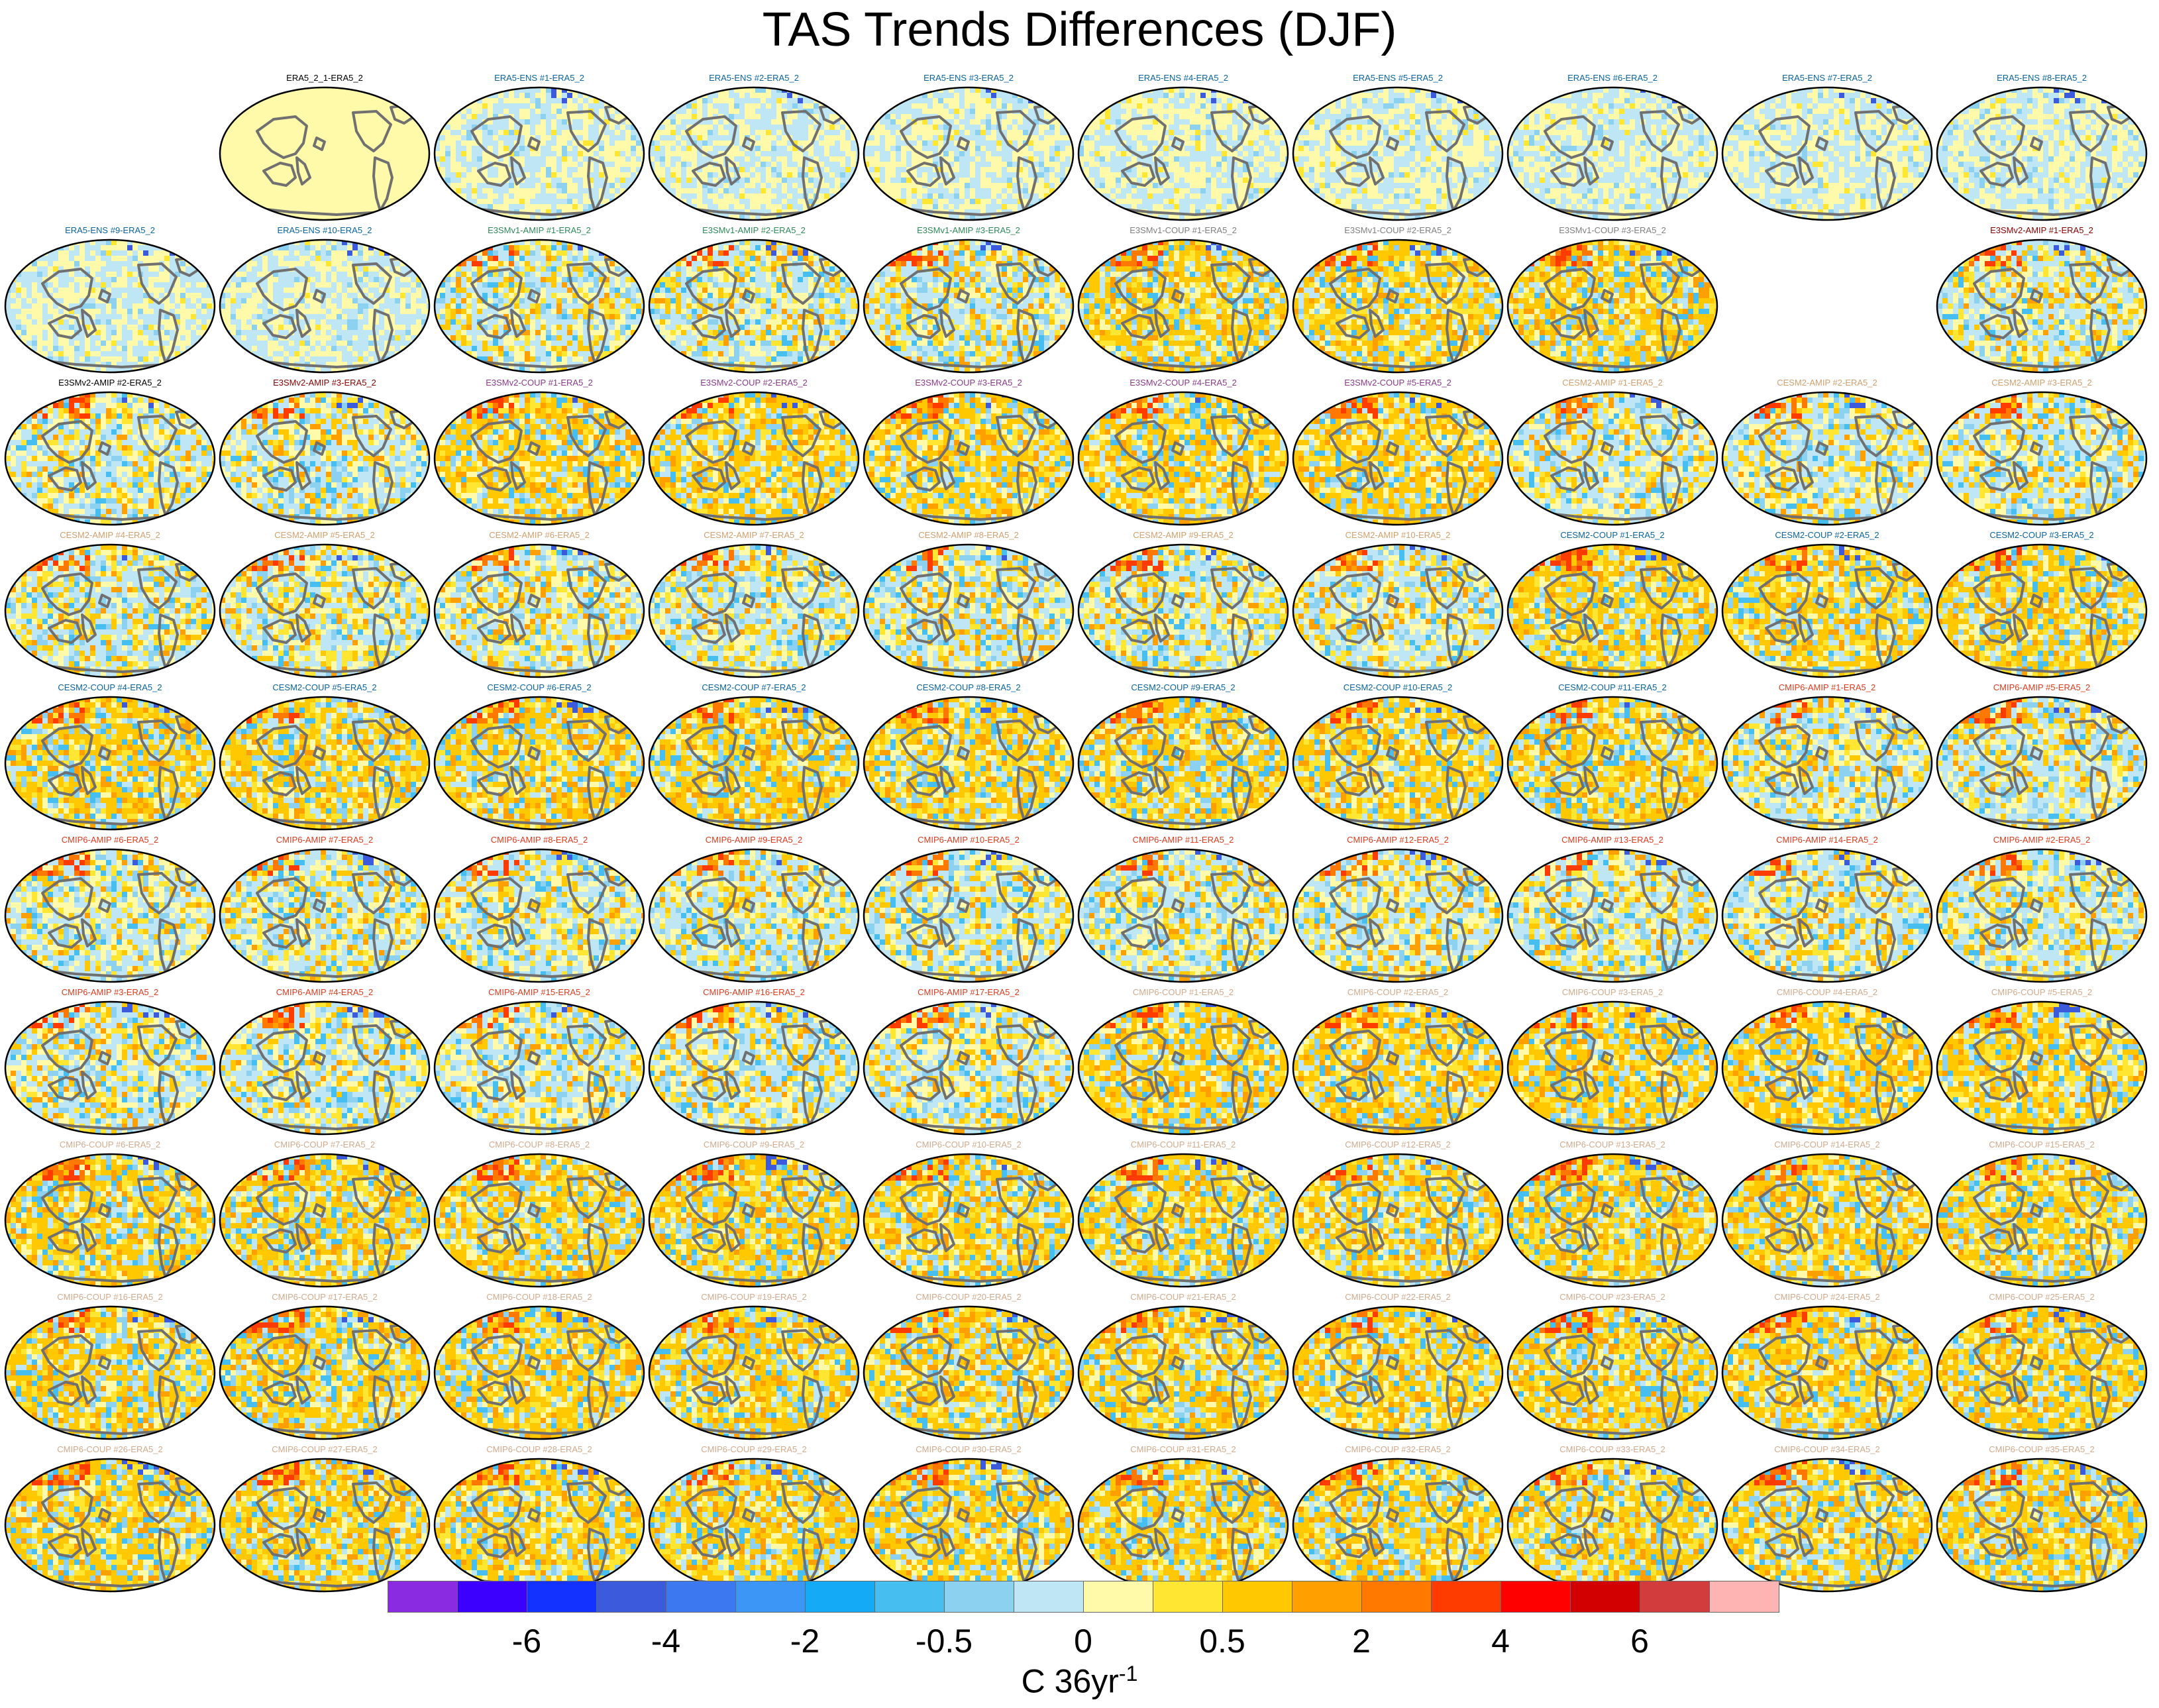 The height and width of the screenshot is (1708, 2159). What do you see at coordinates (1612, 606) in the screenshot?
I see `map-panel: CESM2-COUP #1-ERA5_2` at bounding box center [1612, 606].